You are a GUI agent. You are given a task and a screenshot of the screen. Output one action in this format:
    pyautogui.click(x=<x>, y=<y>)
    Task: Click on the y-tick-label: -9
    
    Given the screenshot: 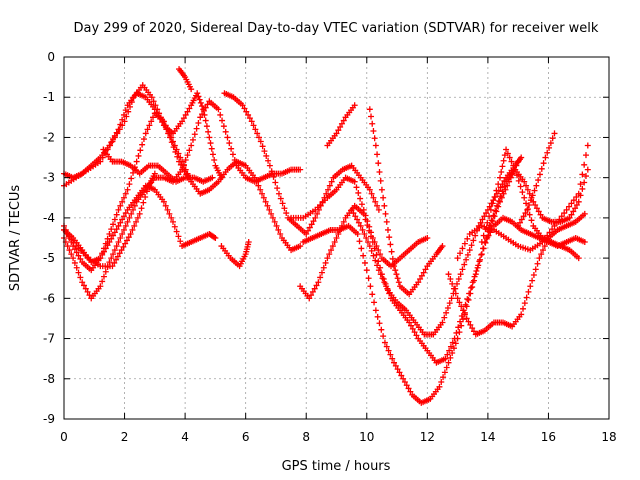 What is the action you would take?
    pyautogui.click(x=49, y=419)
    